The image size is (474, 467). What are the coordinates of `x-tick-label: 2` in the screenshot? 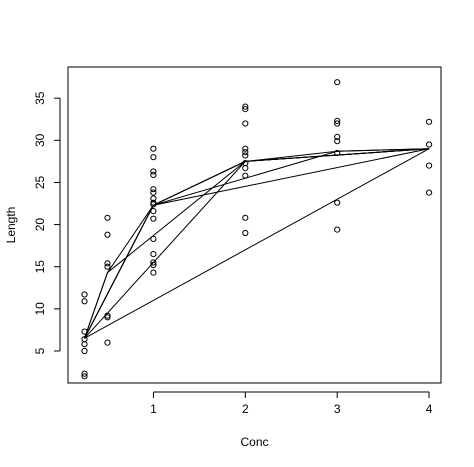 It's located at (245, 409).